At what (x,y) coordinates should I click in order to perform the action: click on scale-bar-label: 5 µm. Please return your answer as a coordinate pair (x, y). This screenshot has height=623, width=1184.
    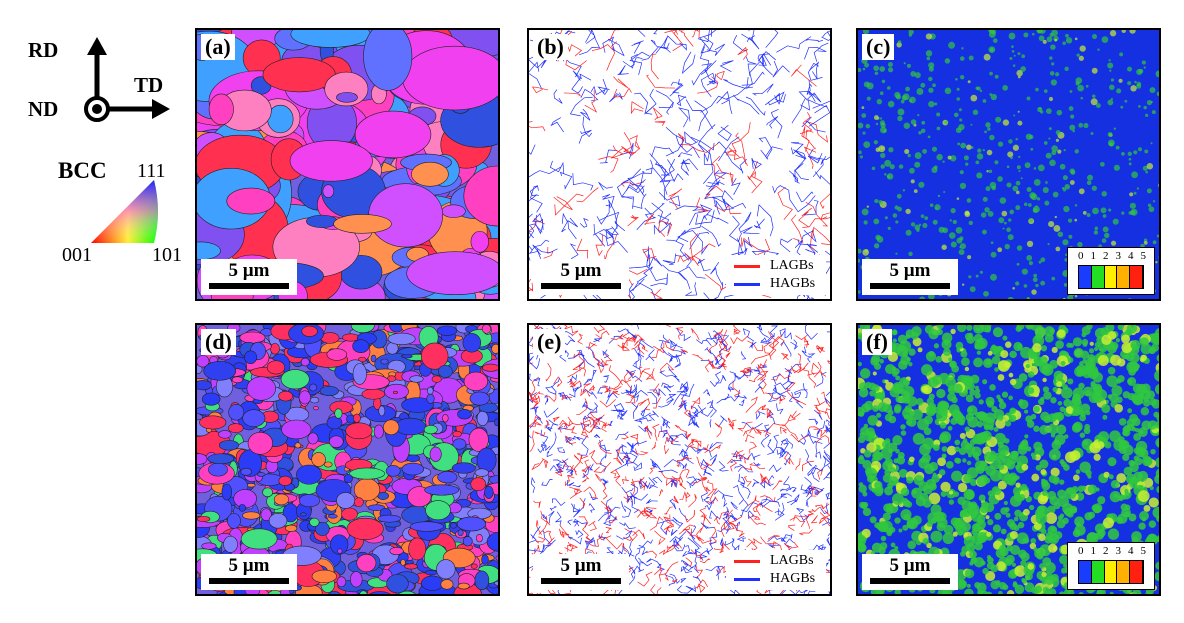
    Looking at the image, I should click on (249, 270).